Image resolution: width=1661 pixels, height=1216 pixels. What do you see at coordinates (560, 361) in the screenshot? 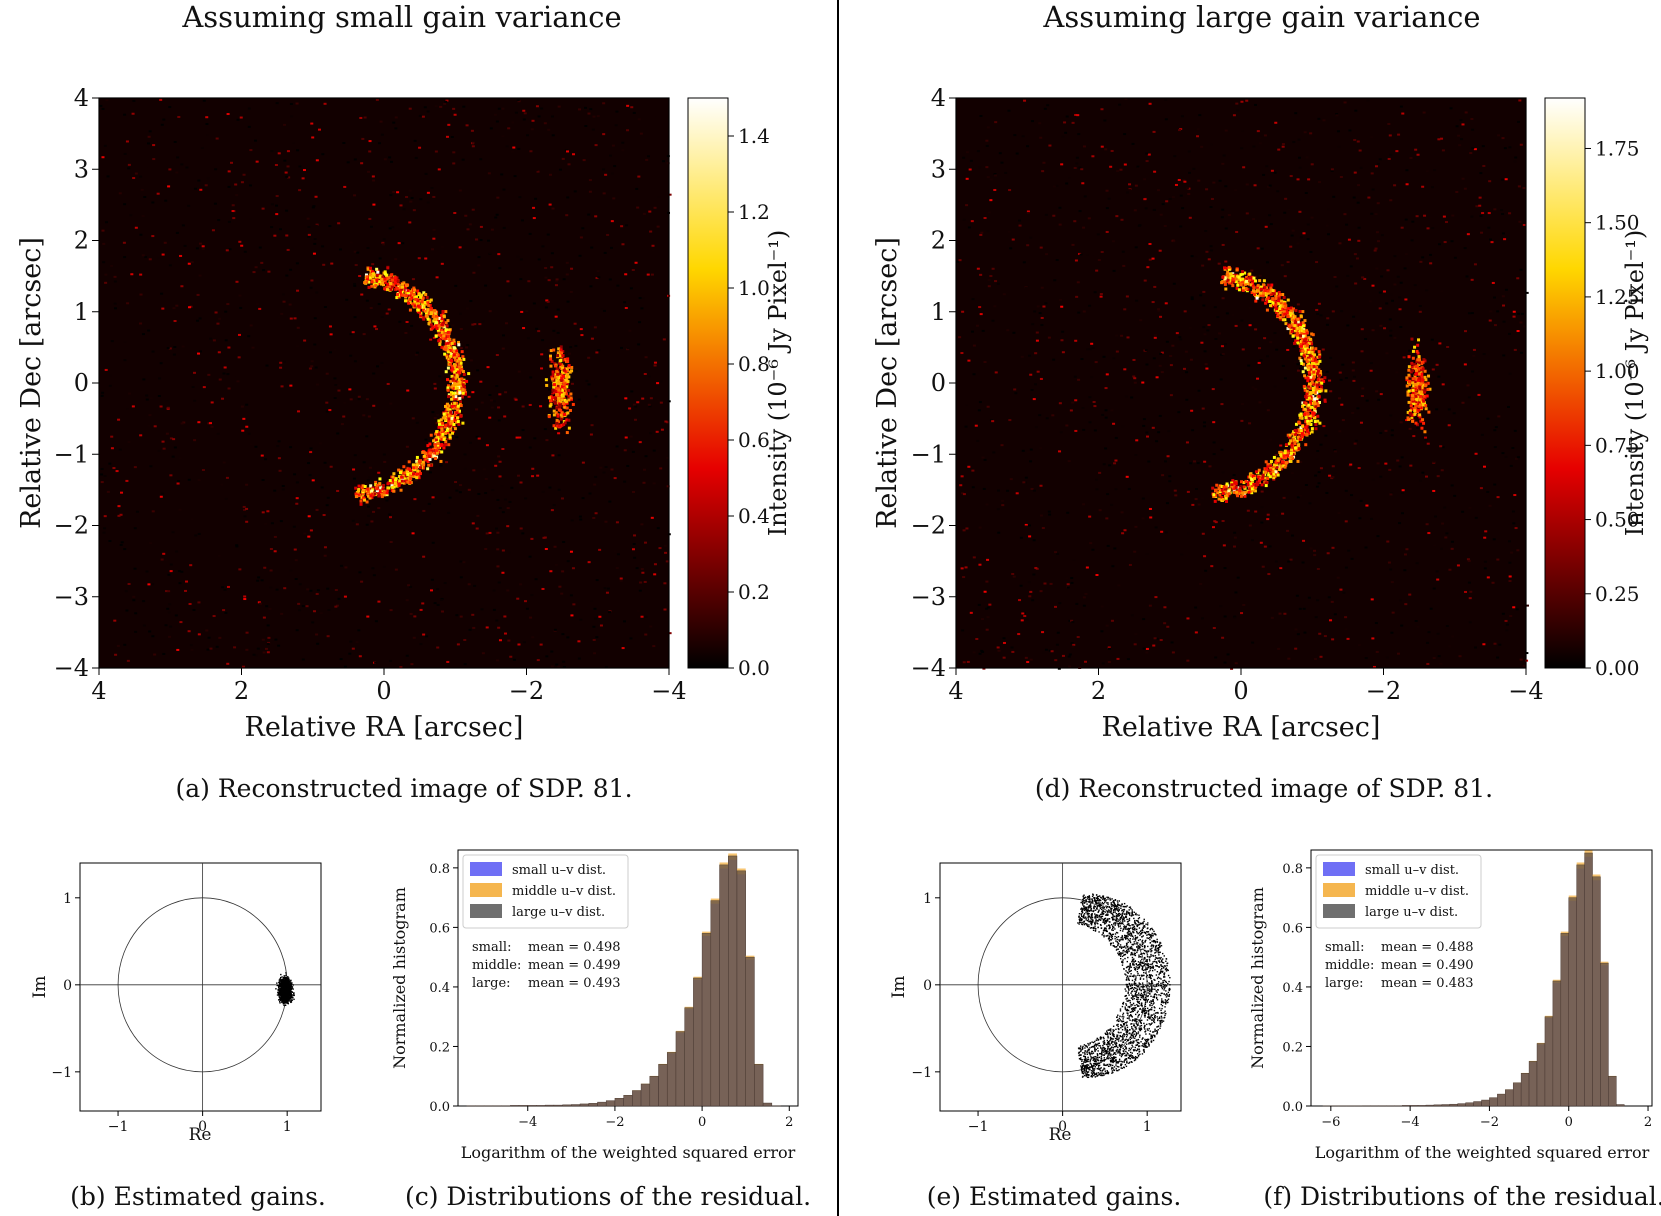
I see `counter-image-speckle` at bounding box center [560, 361].